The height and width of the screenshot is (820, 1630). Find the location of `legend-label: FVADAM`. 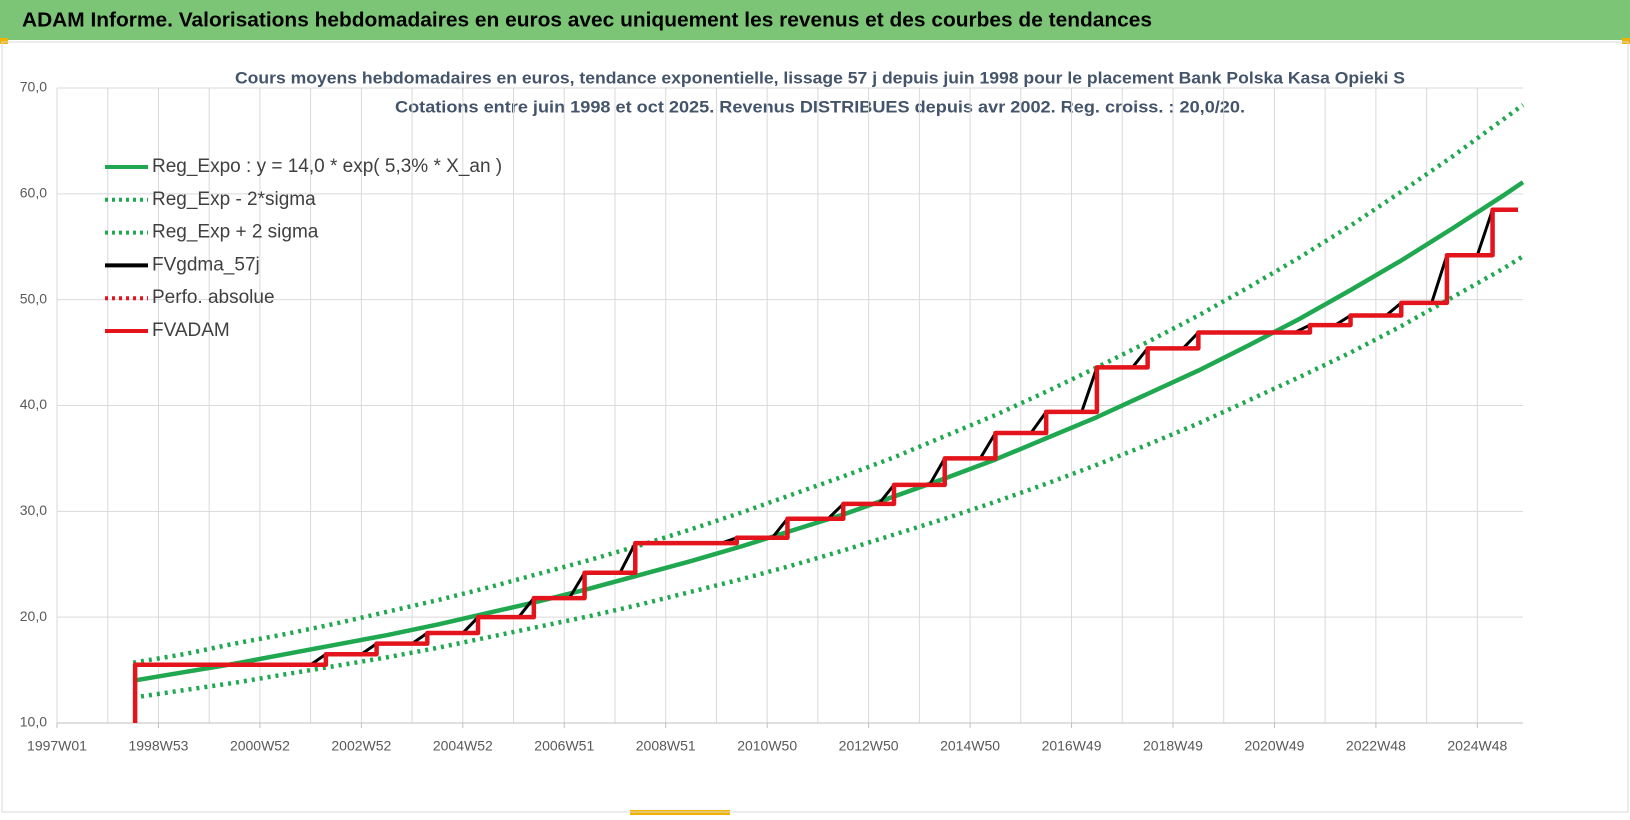

legend-label: FVADAM is located at coordinates (191, 330).